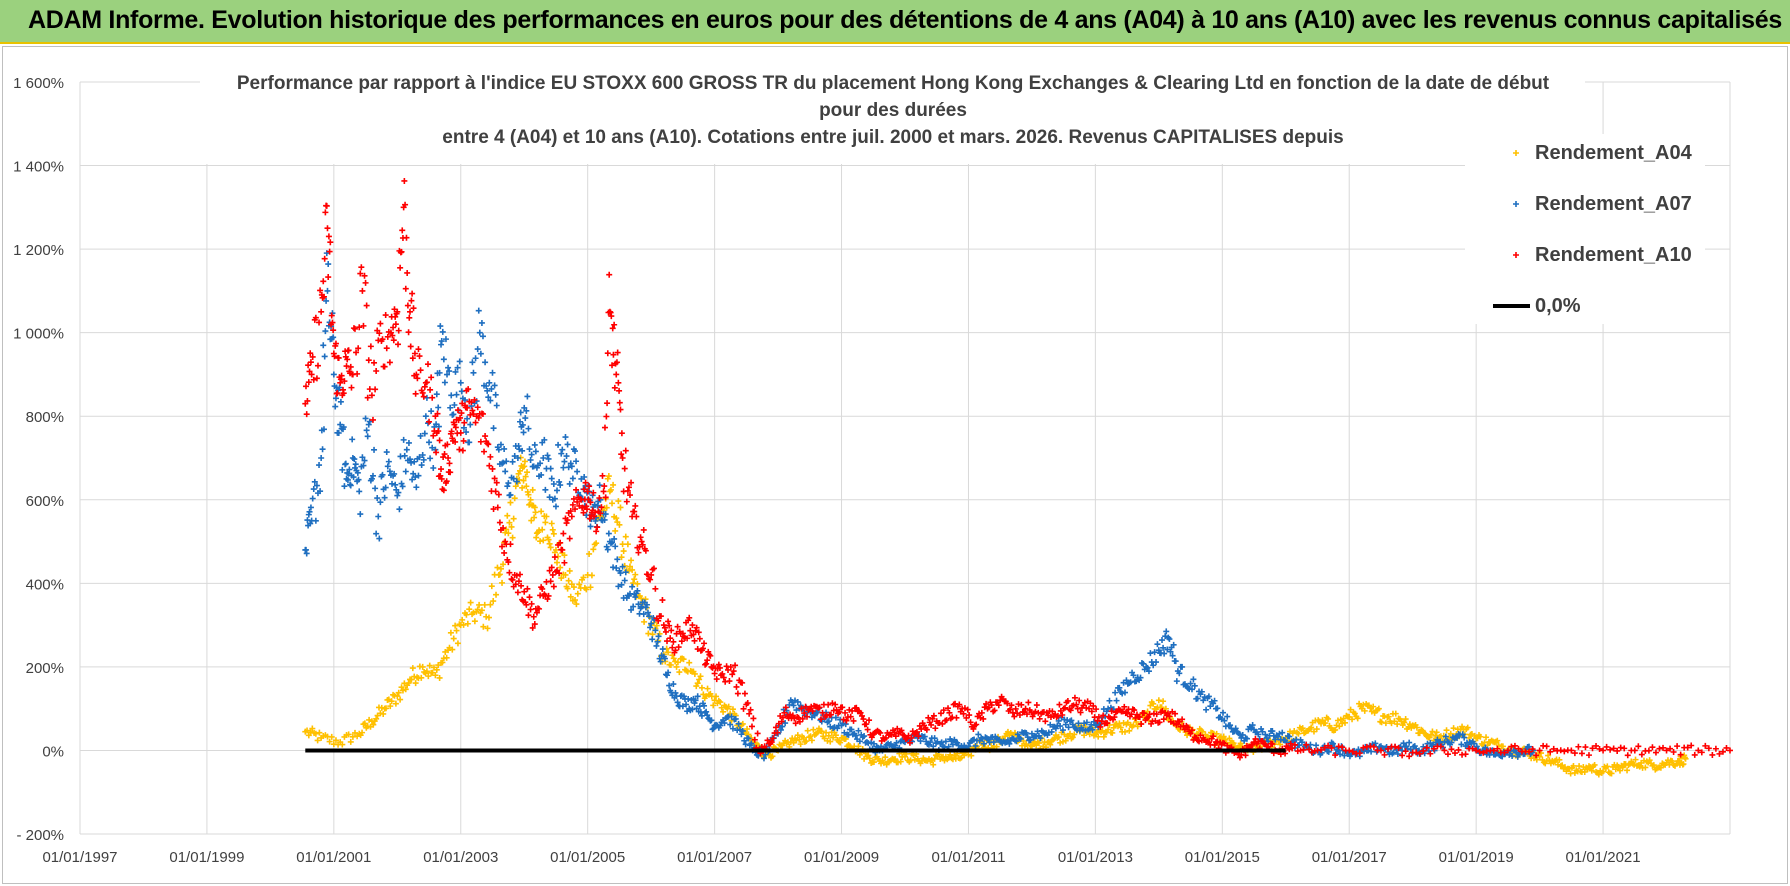 This screenshot has height=886, width=1790. I want to click on x-tick-label: 01/01/2003, so click(460, 857).